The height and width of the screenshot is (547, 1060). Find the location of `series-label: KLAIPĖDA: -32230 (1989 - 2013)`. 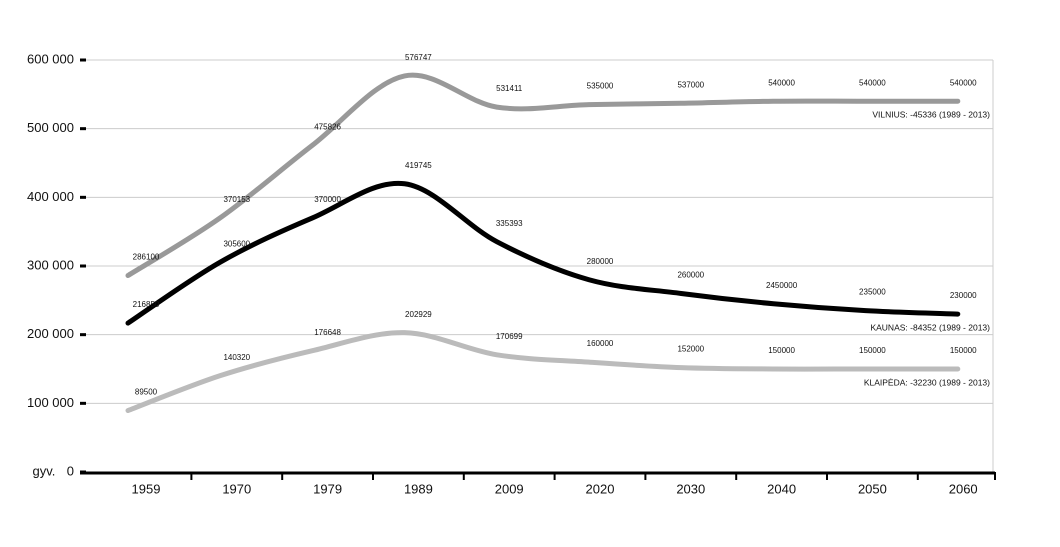

series-label: KLAIPĖDA: -32230 (1989 - 2013) is located at coordinates (927, 382).